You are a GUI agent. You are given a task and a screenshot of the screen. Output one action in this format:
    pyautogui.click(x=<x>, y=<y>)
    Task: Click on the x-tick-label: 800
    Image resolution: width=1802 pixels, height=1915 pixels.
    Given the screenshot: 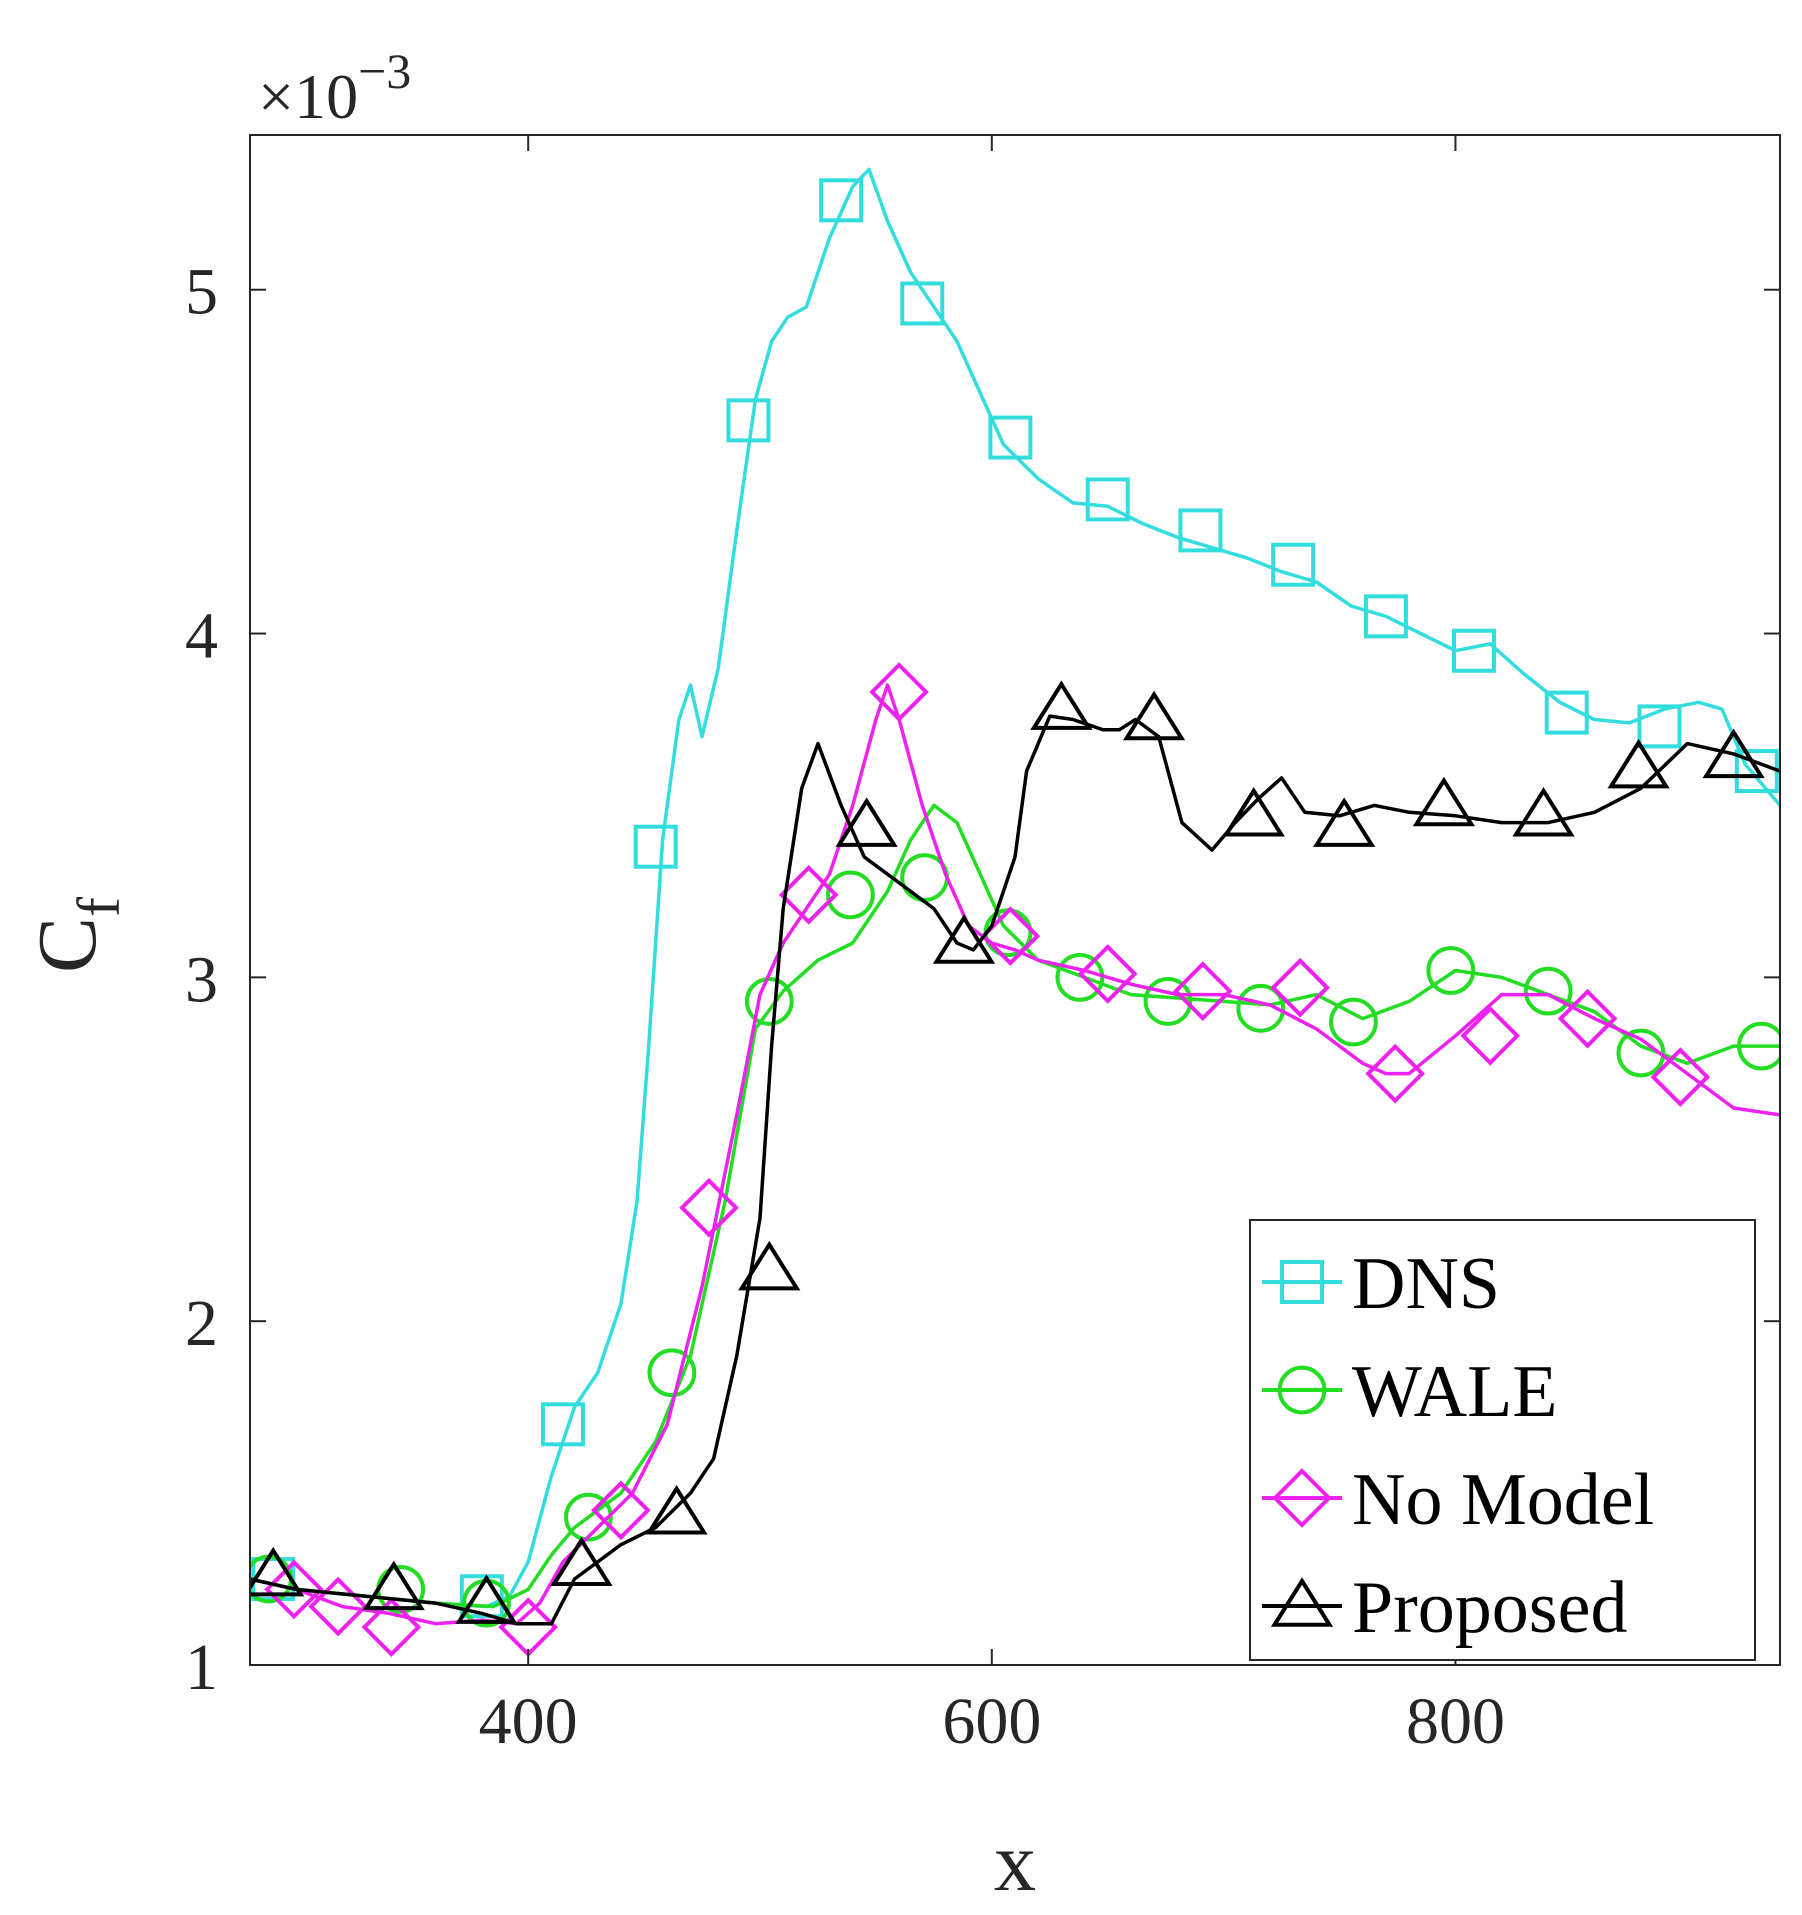 What is the action you would take?
    pyautogui.click(x=1455, y=1721)
    